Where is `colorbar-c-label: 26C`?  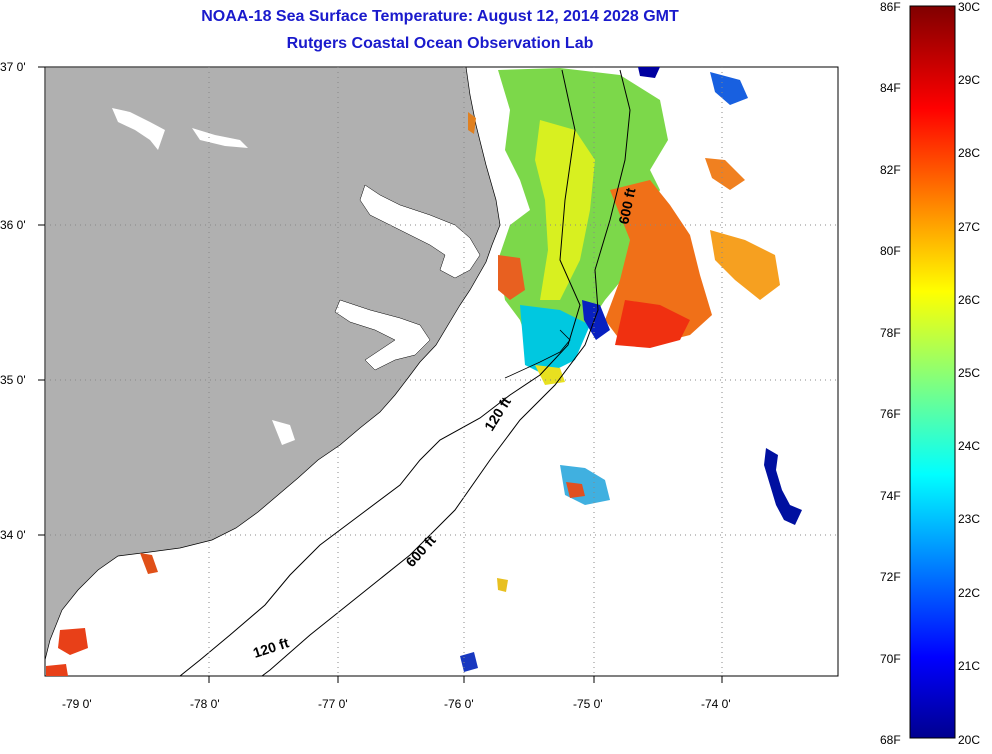 colorbar-c-label: 26C is located at coordinates (969, 300).